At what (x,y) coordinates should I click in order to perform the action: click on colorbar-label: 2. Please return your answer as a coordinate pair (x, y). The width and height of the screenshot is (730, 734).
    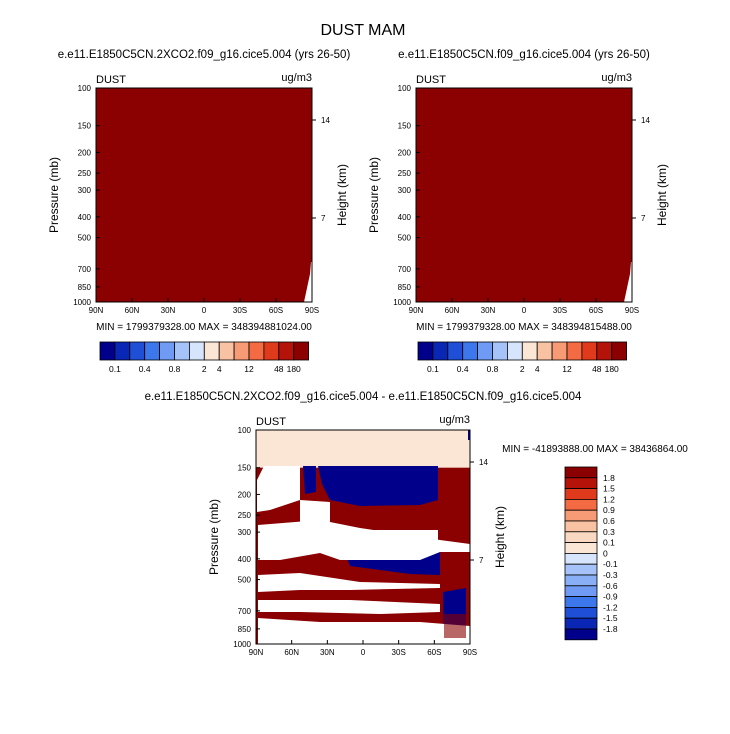
    Looking at the image, I should click on (522, 369).